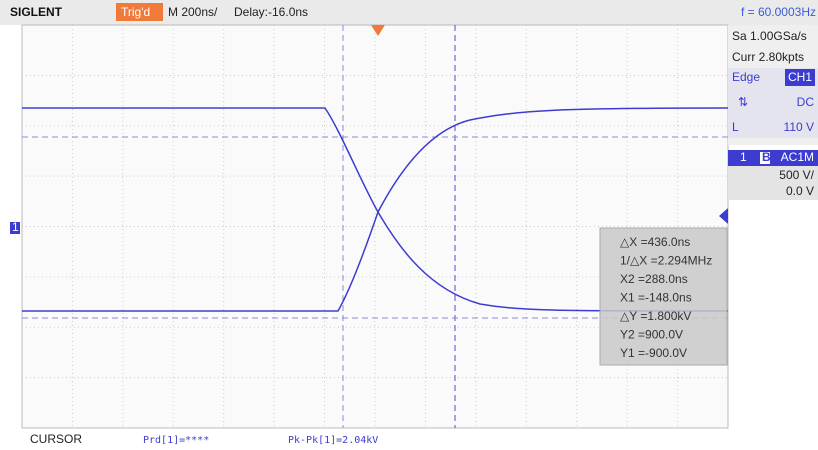 The width and height of the screenshot is (818, 450). I want to click on readout-line: Y2 =900.0V, so click(651, 335).